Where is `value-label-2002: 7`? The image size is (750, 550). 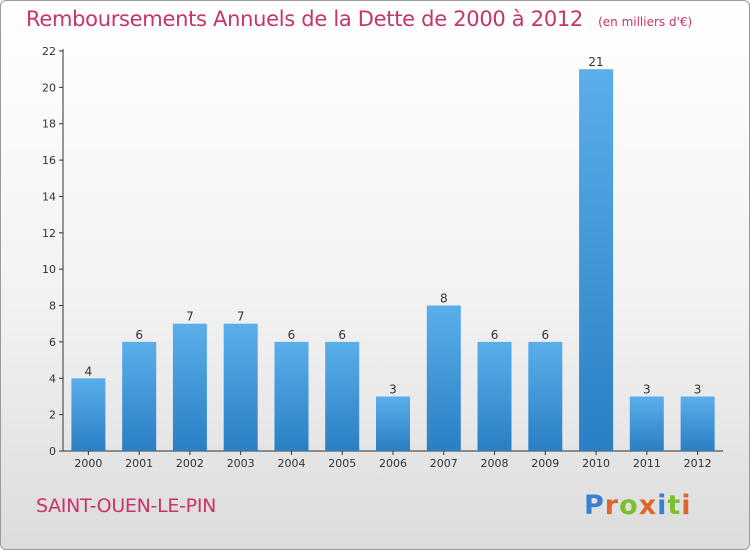 value-label-2002: 7 is located at coordinates (190, 317).